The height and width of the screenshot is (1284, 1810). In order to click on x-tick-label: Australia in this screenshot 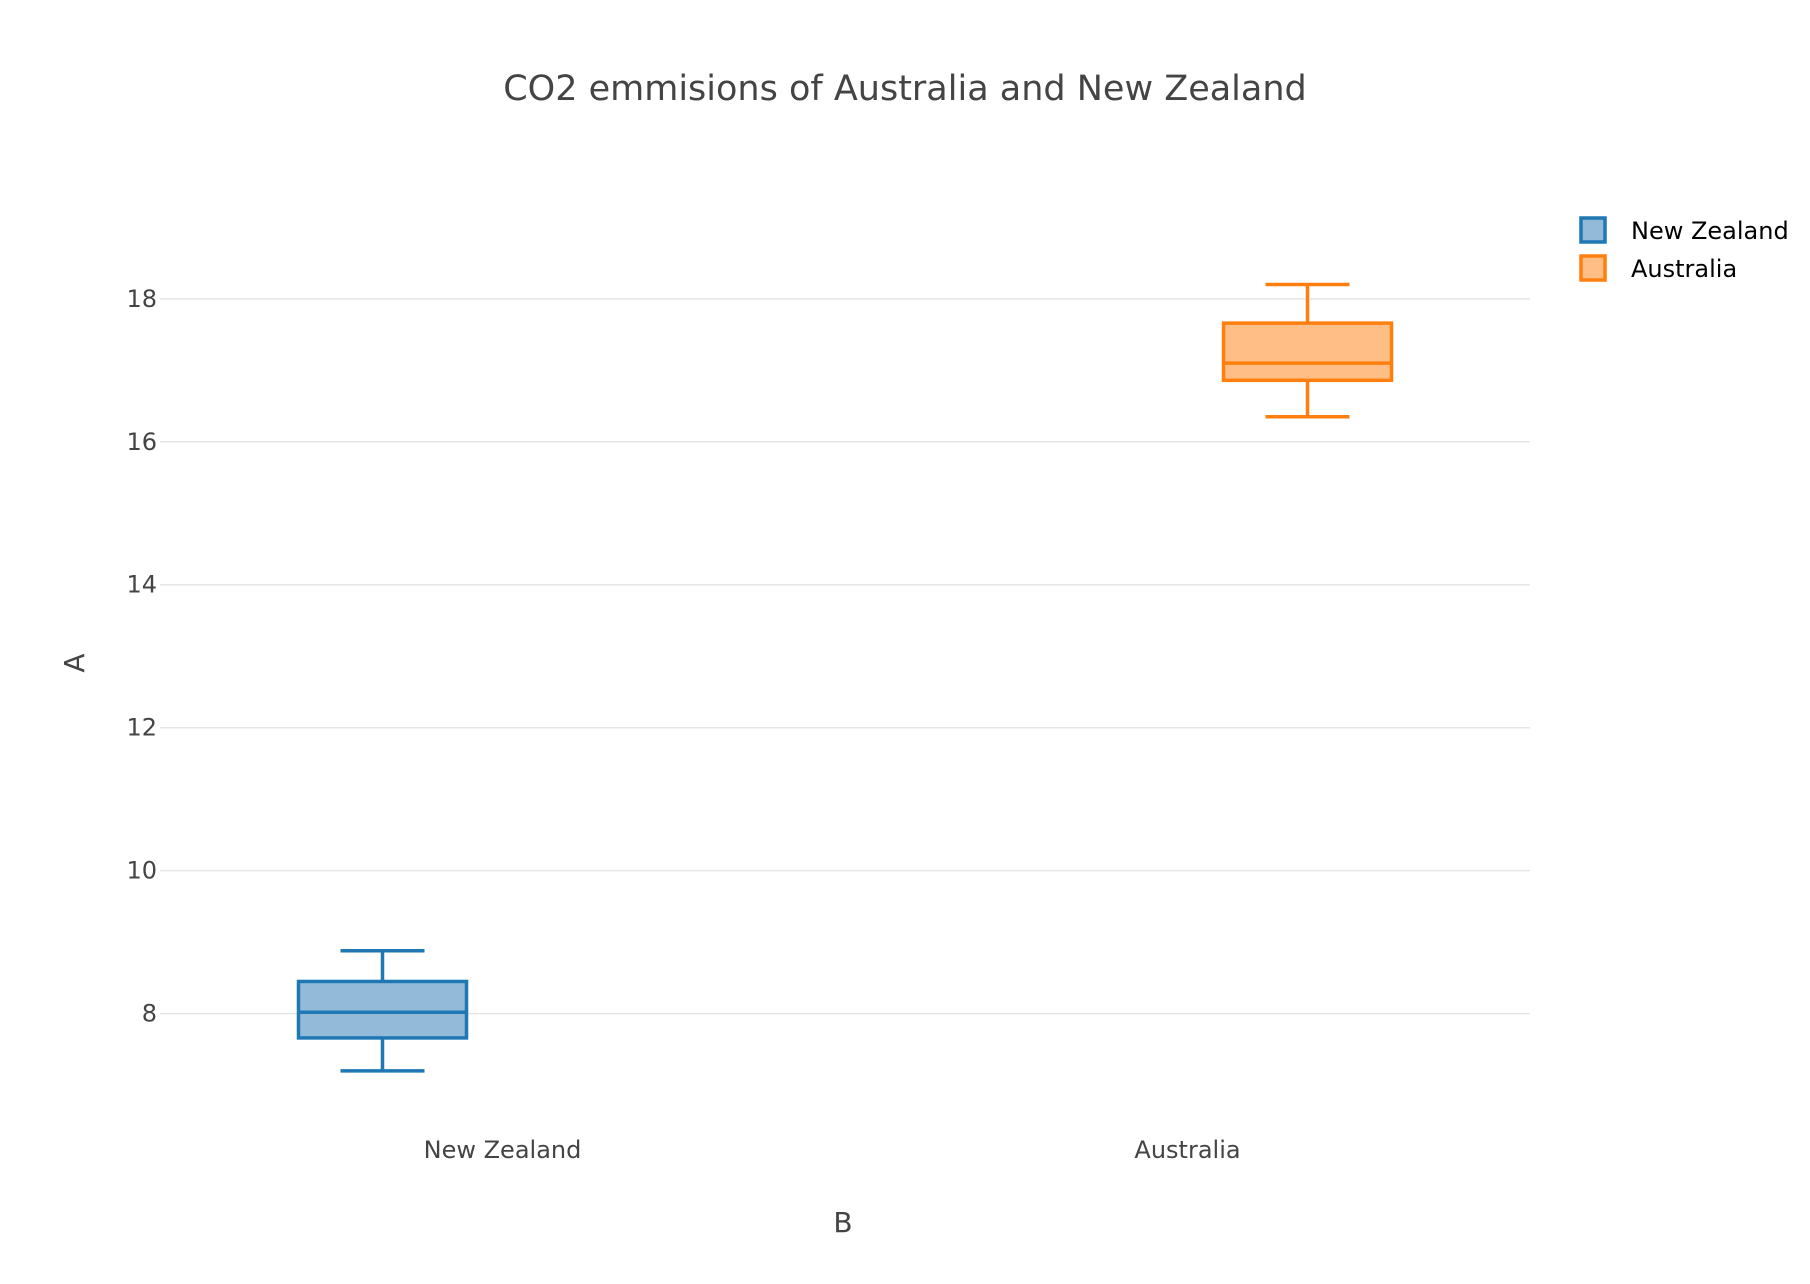, I will do `click(1187, 1150)`.